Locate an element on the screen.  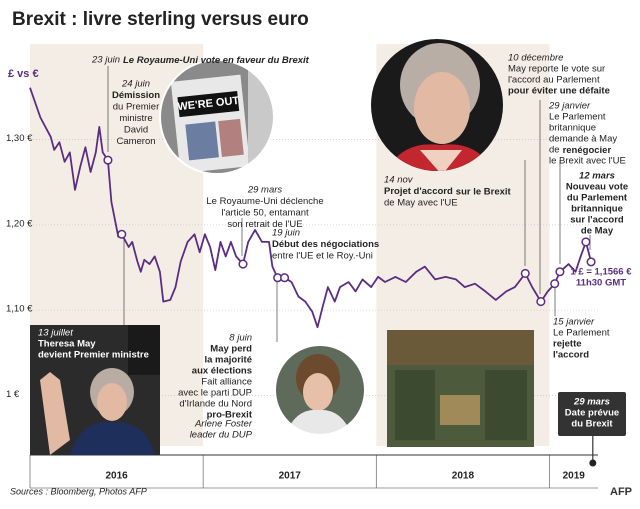
logo: AFP is located at coordinates (621, 492).